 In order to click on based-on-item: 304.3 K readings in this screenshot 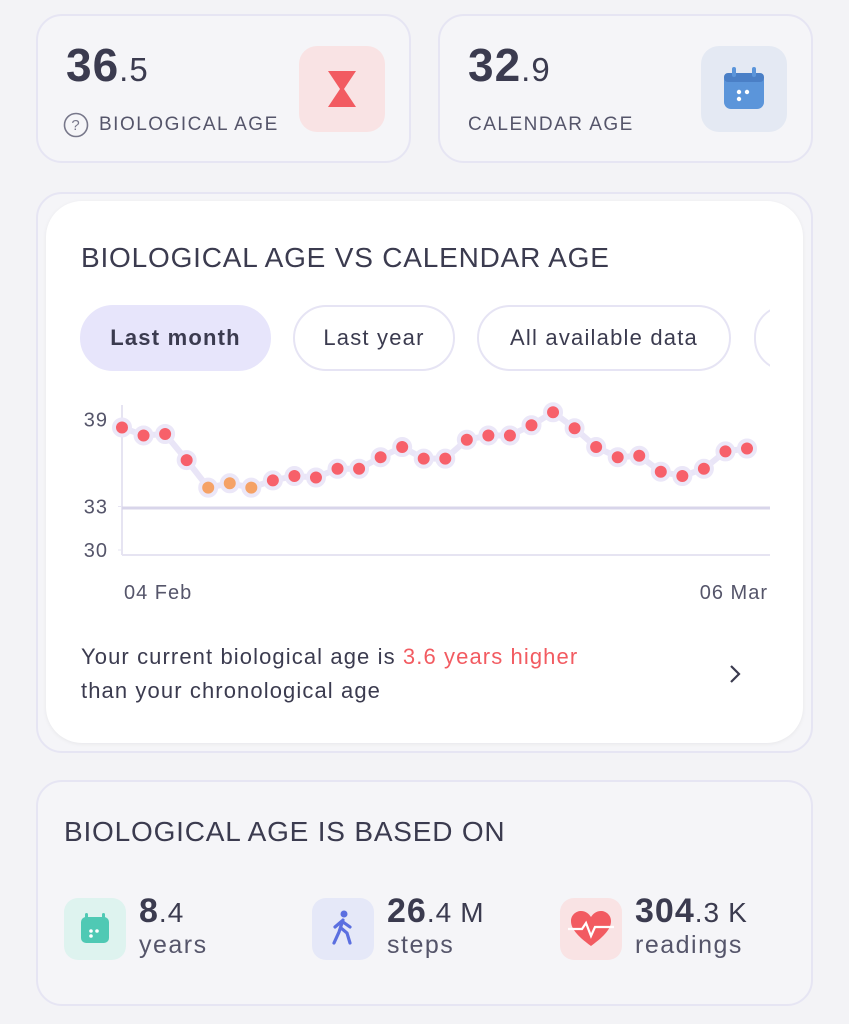, I will do `click(691, 926)`.